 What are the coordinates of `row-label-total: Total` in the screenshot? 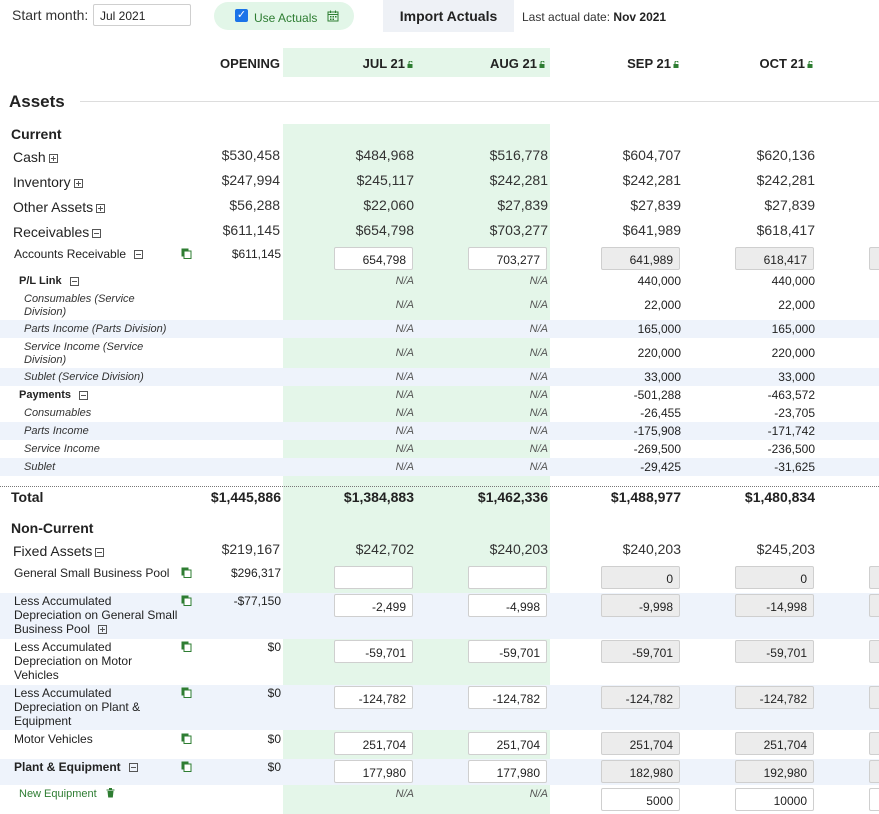 It's located at (27, 497).